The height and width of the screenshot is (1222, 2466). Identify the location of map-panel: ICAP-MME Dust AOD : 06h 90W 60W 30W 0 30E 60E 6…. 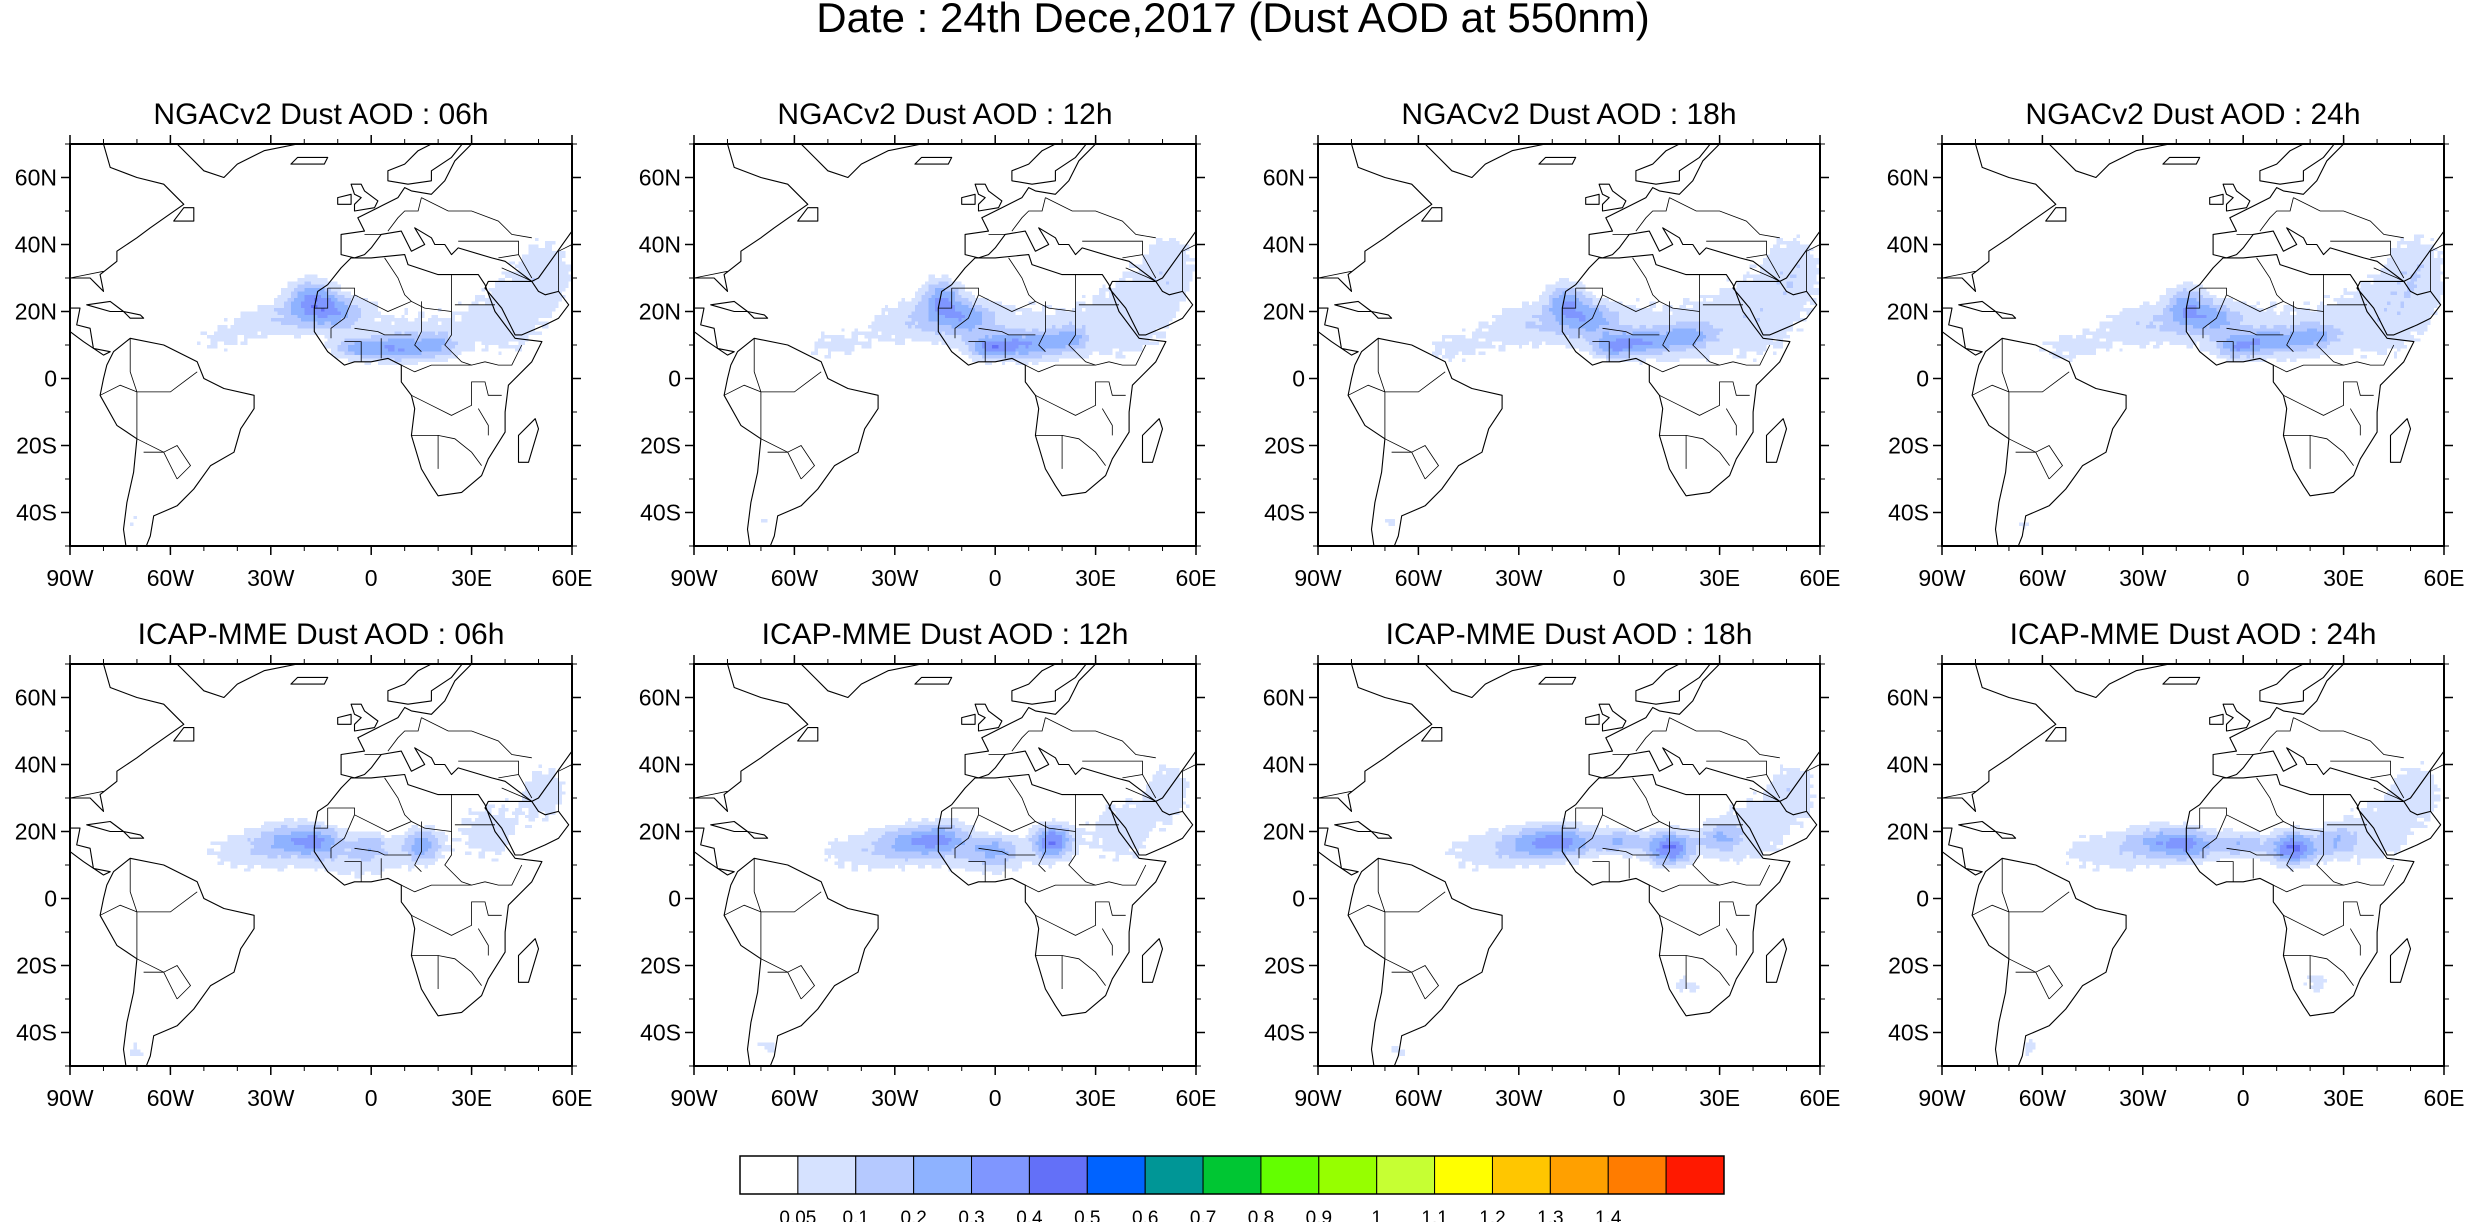
(304, 864).